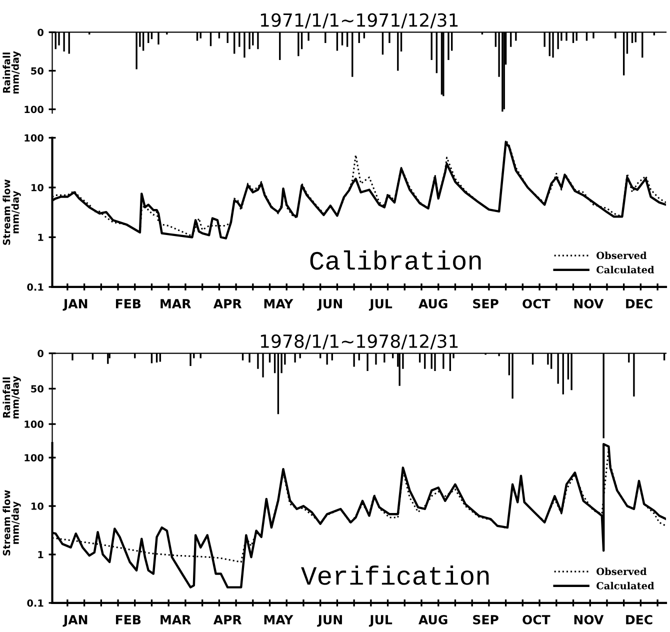  I want to click on annotation: Calibration, so click(395, 260).